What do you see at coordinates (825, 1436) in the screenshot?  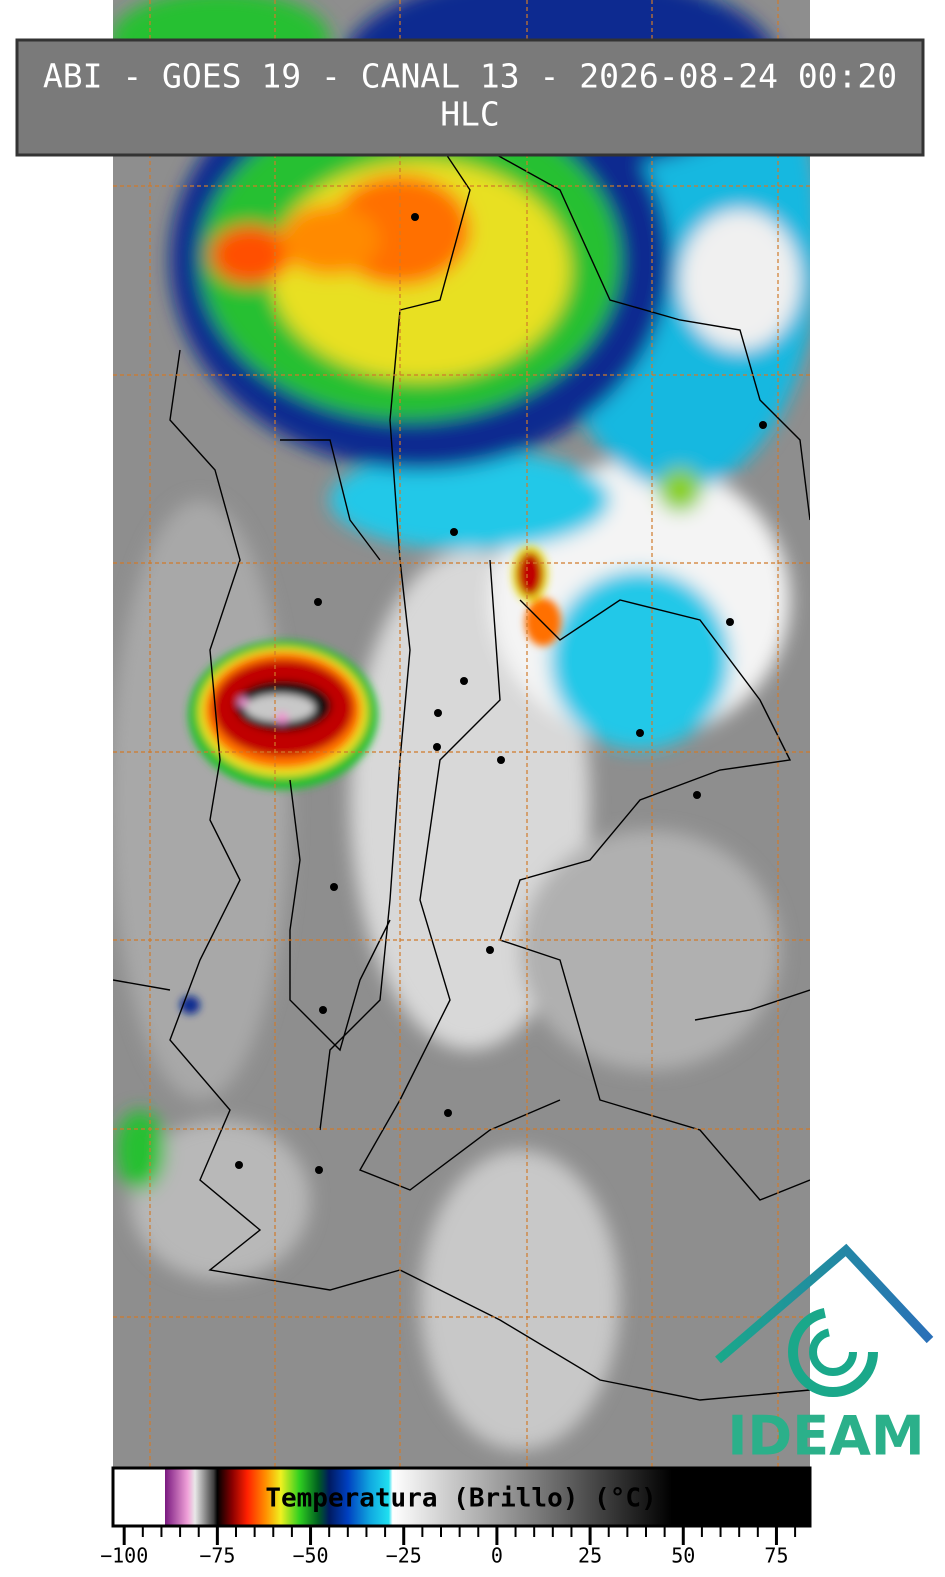 I see `logo-text: IDEAM` at bounding box center [825, 1436].